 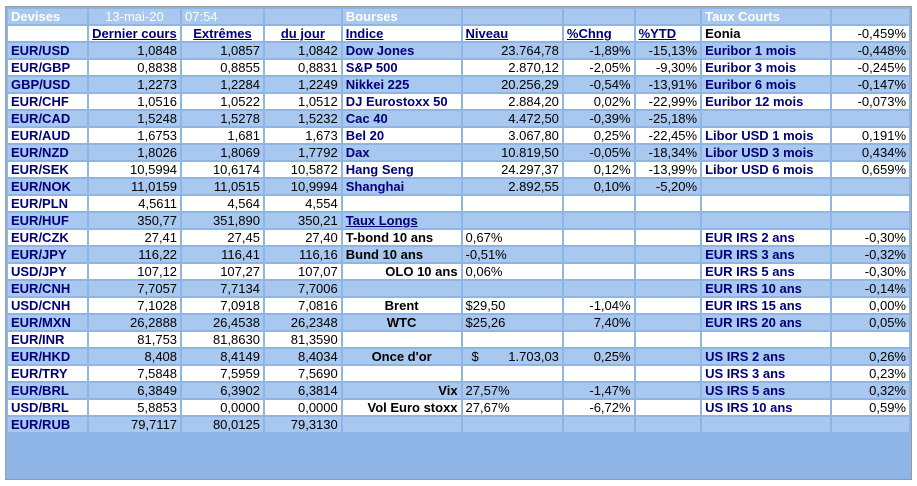 I want to click on col-extremes: Extrêmes, so click(x=222, y=33).